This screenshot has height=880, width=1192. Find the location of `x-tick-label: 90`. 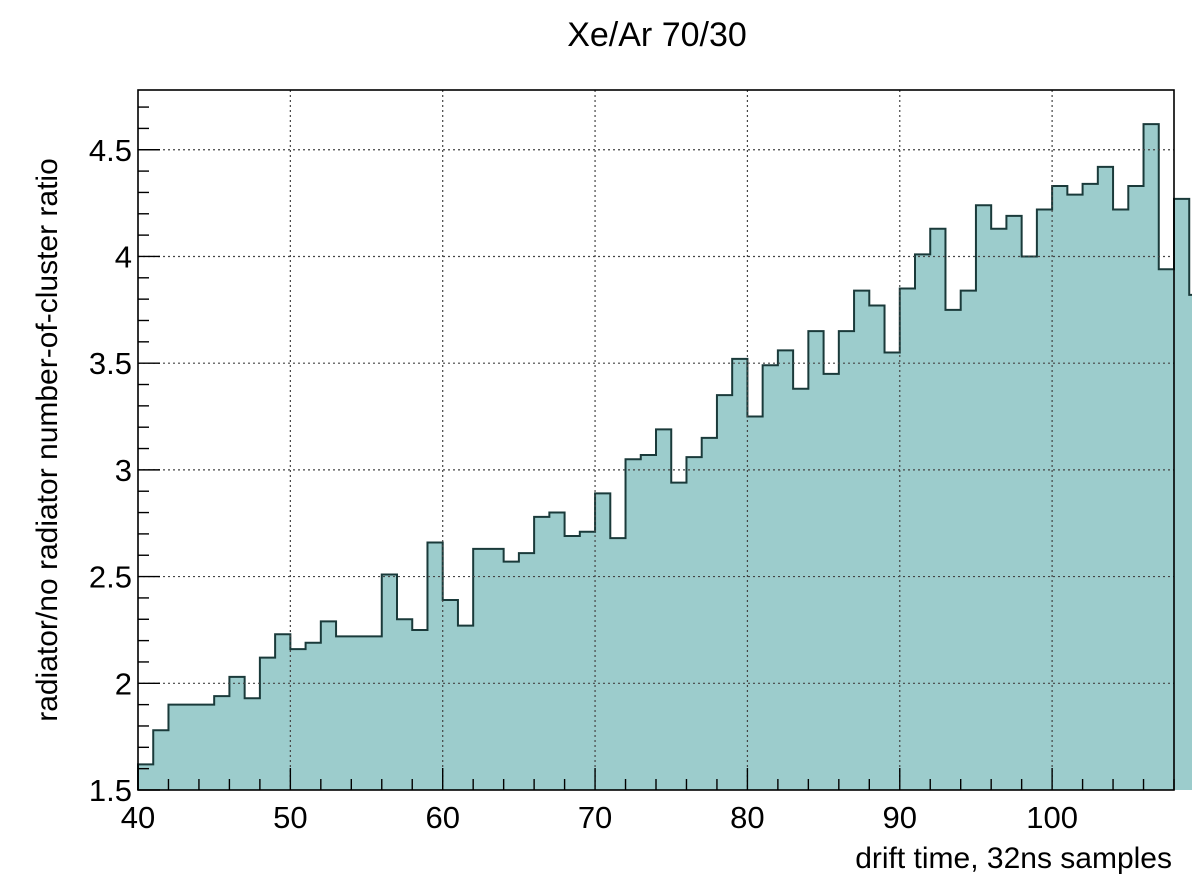

x-tick-label: 90 is located at coordinates (900, 817).